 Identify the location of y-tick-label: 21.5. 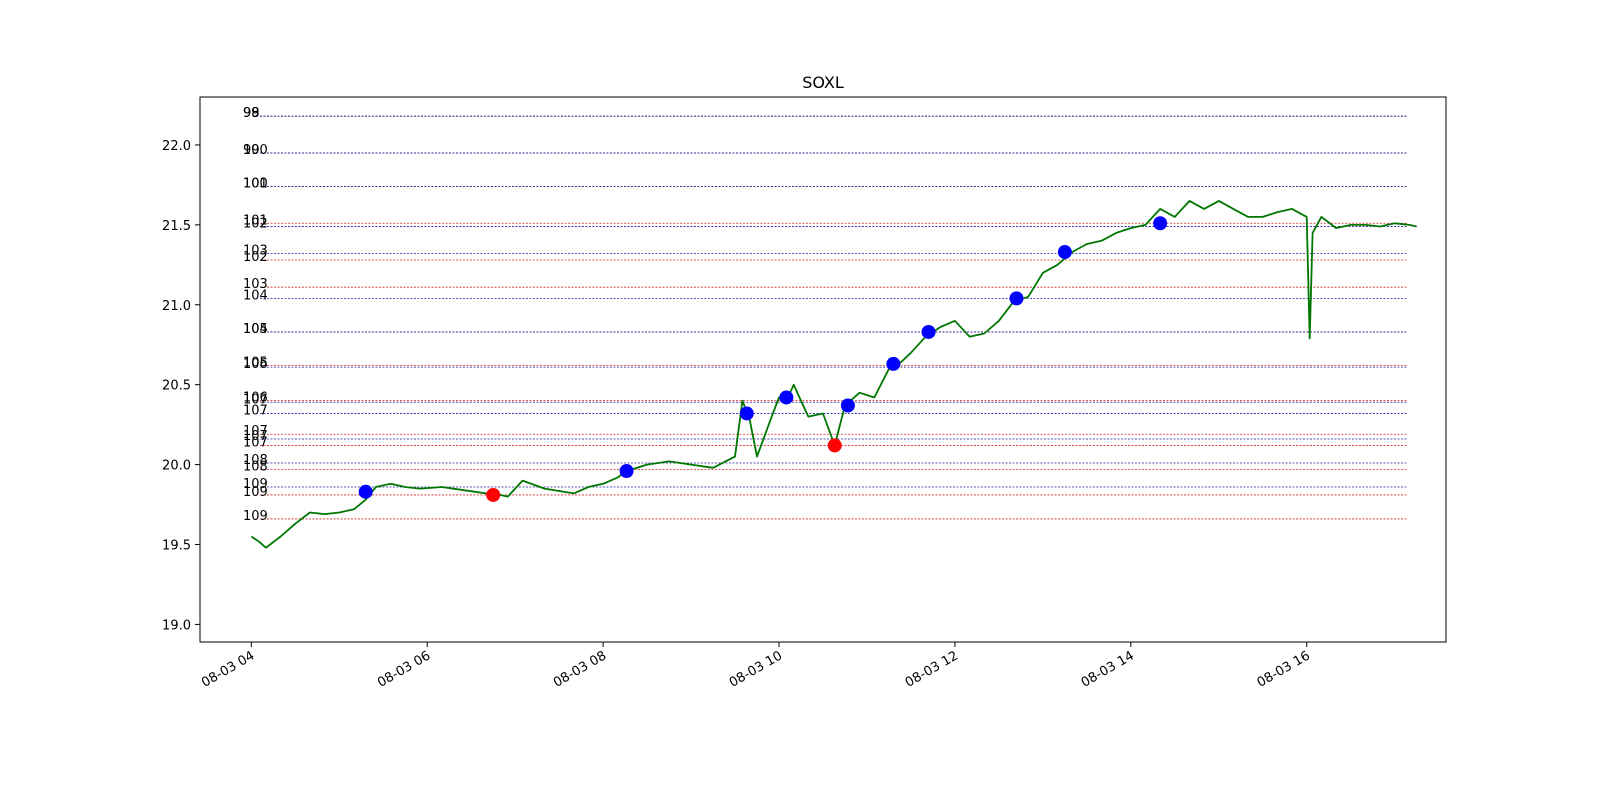
(176, 226).